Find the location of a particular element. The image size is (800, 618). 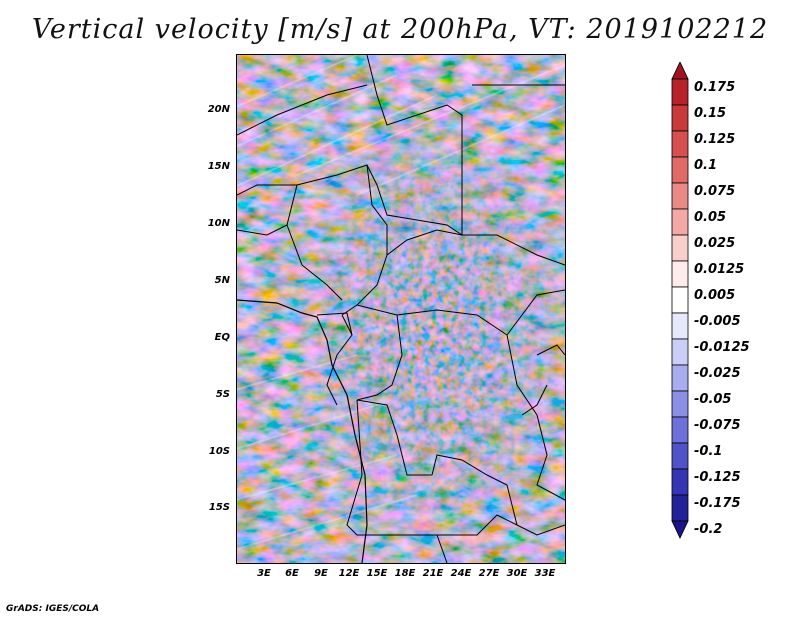

lat-label-15s: 15S is located at coordinates (219, 507).